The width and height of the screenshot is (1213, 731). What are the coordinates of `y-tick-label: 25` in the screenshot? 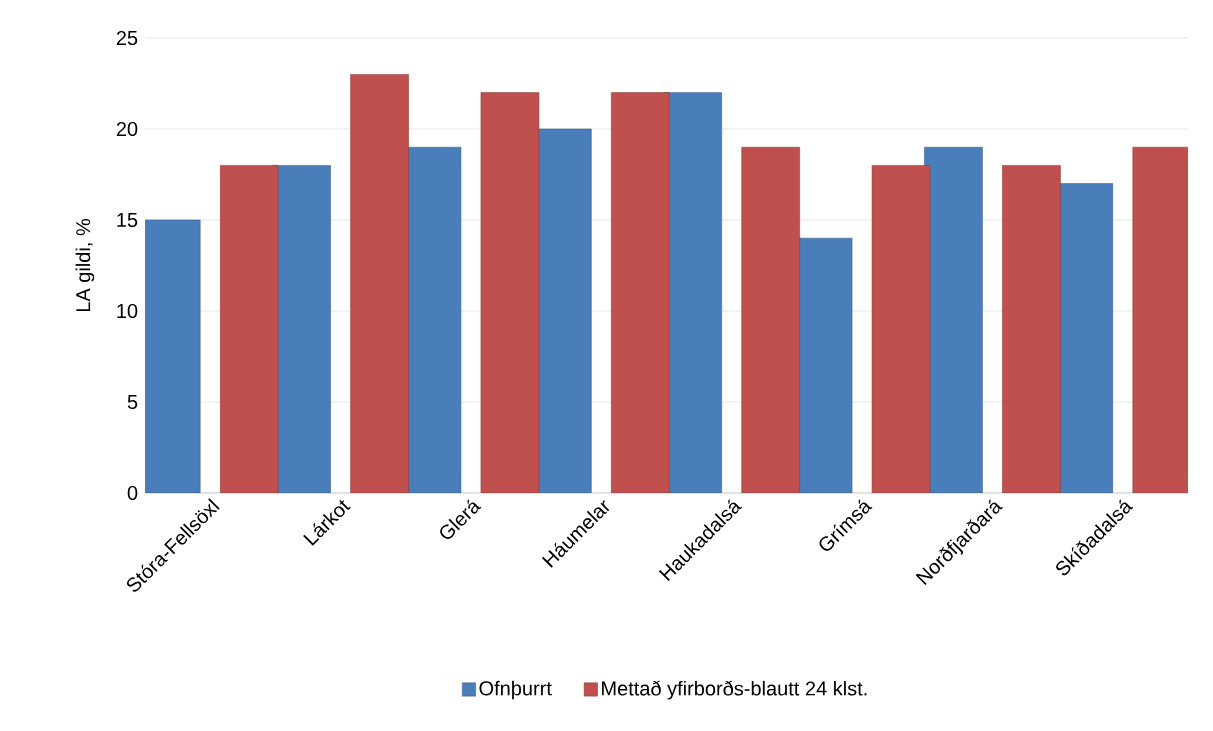 It's located at (127, 38).